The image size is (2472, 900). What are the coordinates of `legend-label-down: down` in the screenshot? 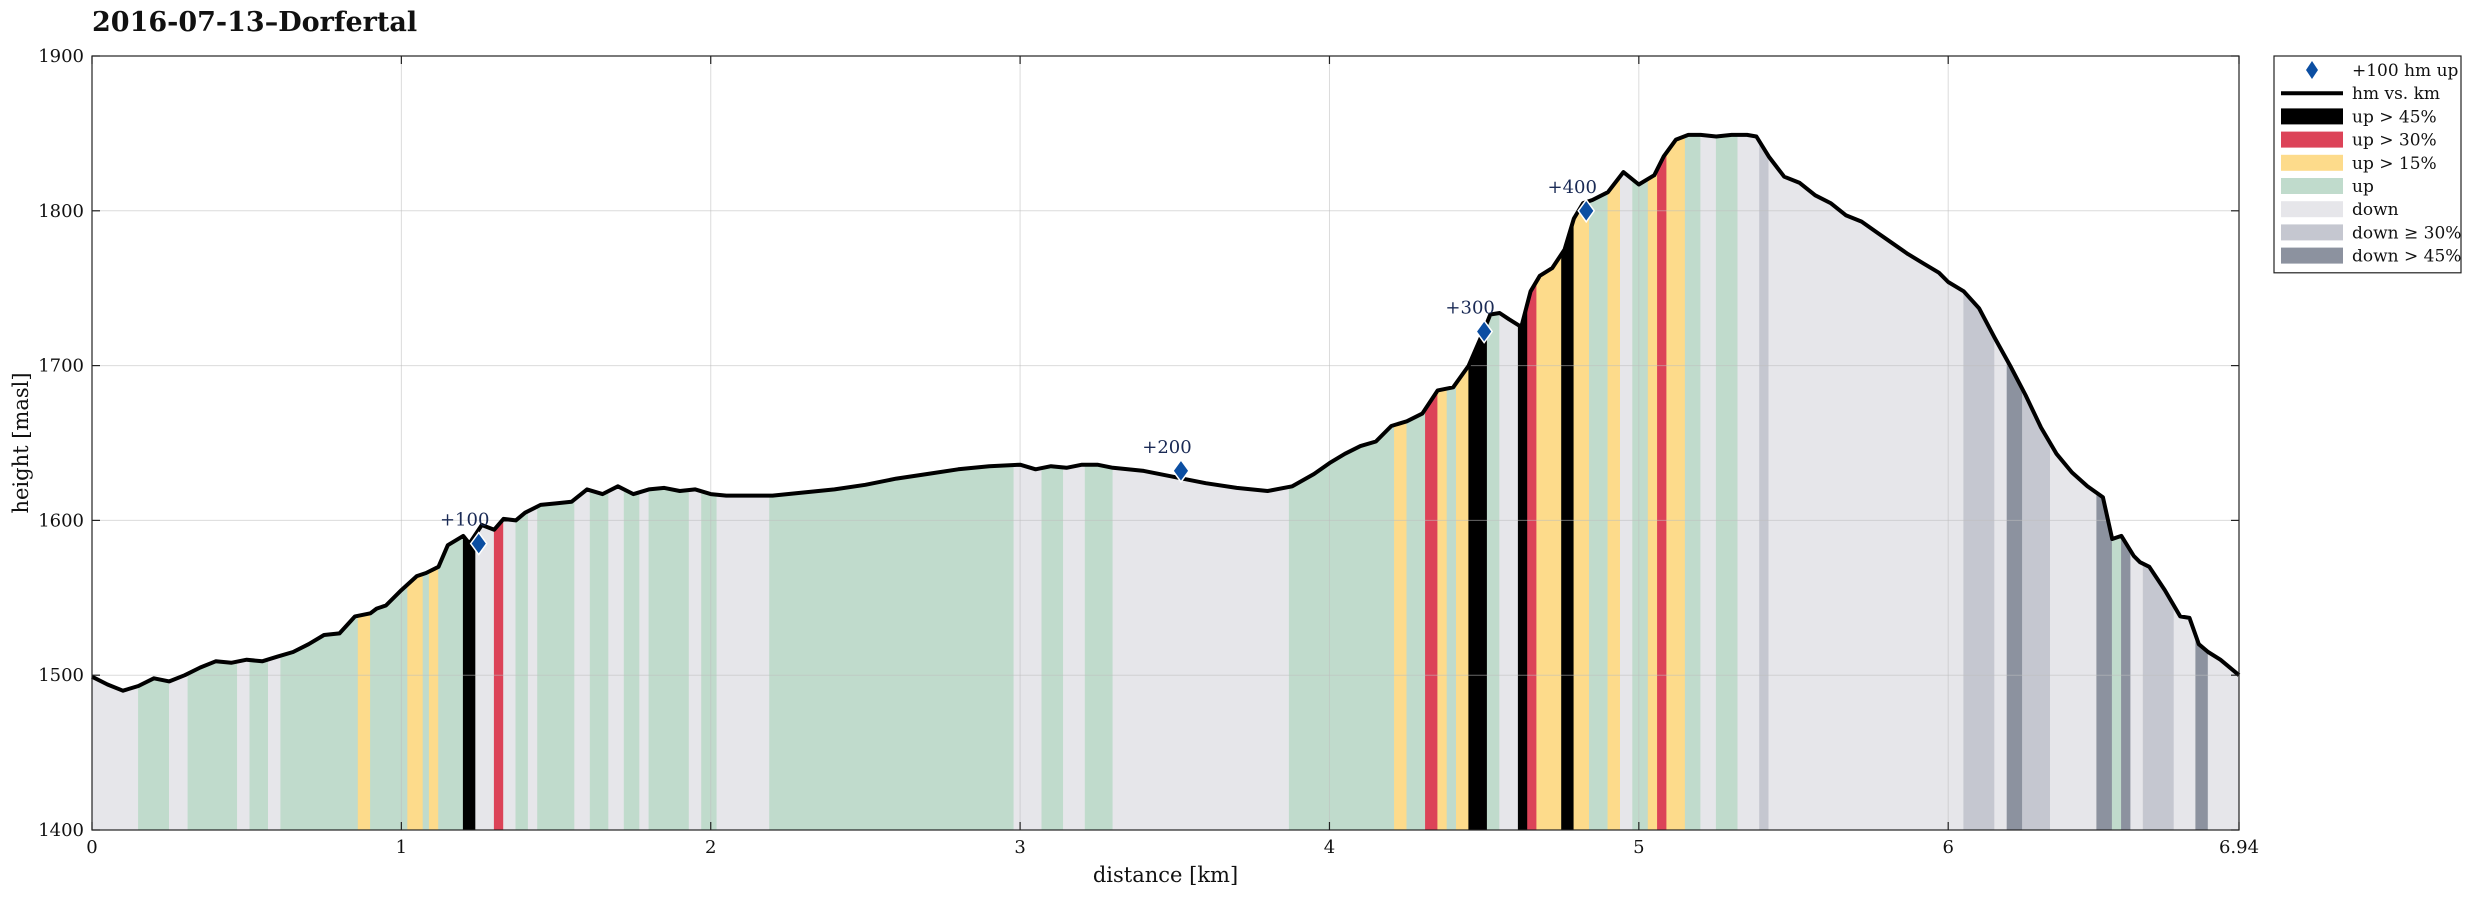 It's located at (2375, 210).